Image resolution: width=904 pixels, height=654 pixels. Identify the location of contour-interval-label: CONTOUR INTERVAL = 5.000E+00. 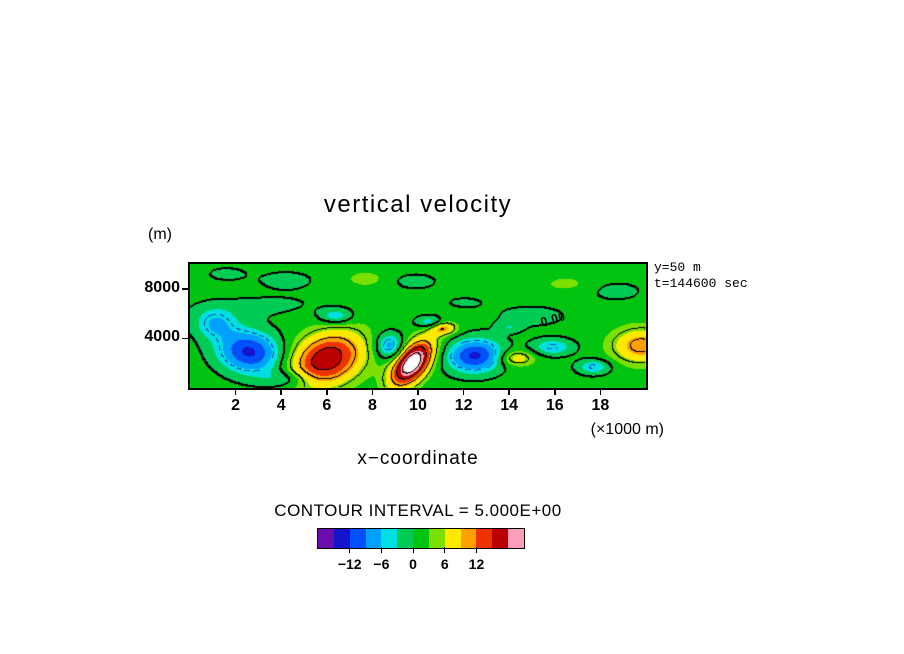
(418, 510).